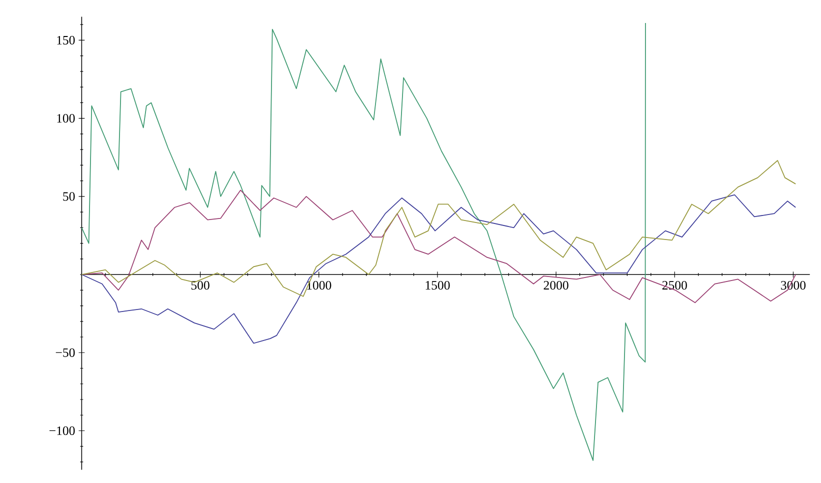 Image resolution: width=821 pixels, height=483 pixels. Describe the element at coordinates (65, 352) in the screenshot. I see `y-tick-label: −50` at that location.